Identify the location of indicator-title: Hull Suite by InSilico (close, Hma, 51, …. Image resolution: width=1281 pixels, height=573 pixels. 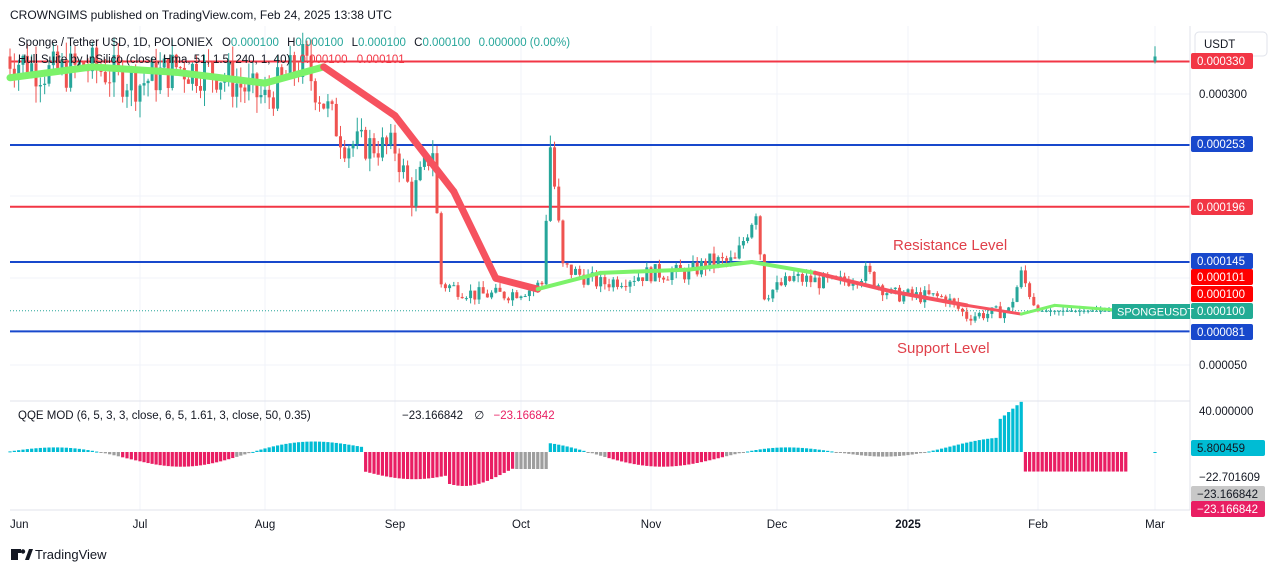
(154, 60).